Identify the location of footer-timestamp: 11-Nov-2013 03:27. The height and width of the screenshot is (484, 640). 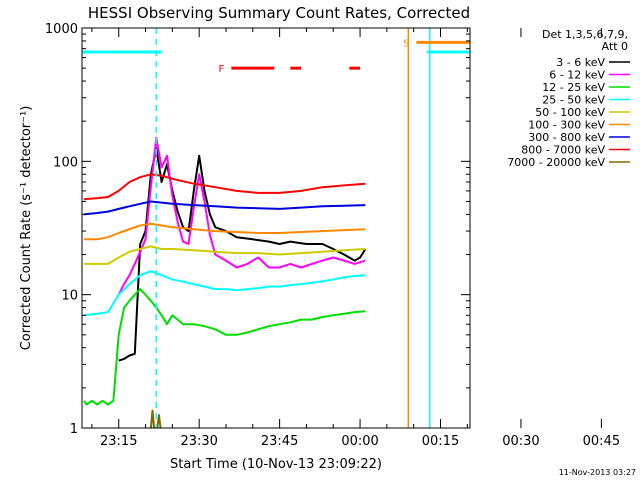
(597, 472).